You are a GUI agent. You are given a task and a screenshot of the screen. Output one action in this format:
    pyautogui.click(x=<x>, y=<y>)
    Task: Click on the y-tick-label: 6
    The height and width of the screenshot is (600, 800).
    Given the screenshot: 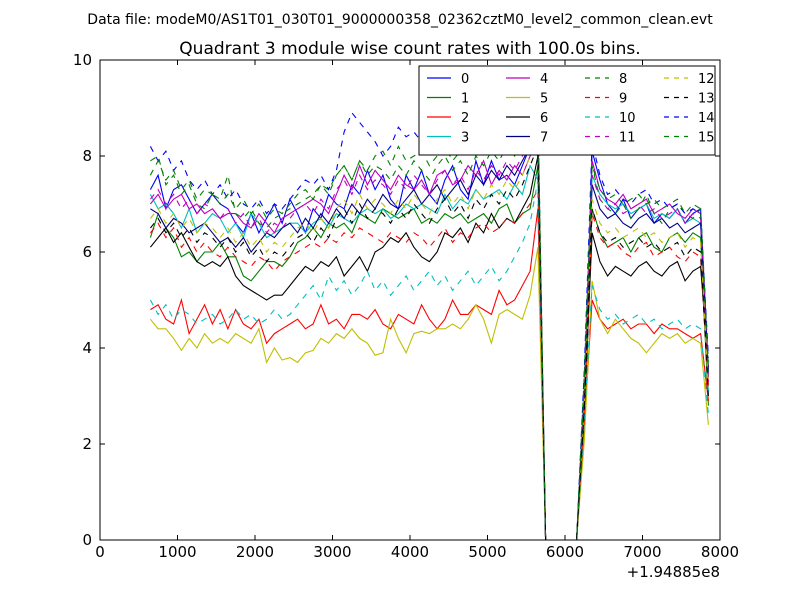 What is the action you would take?
    pyautogui.click(x=87, y=252)
    